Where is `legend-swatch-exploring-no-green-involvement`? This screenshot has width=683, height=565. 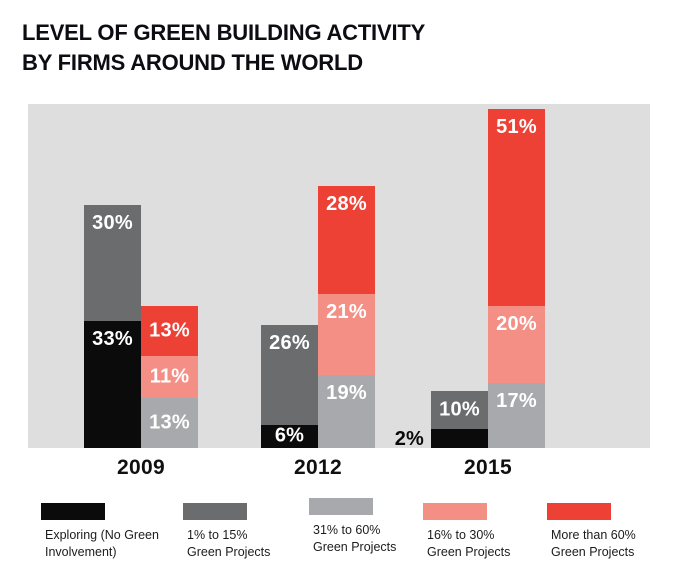
legend-swatch-exploring-no-green-involvement is located at coordinates (73, 511).